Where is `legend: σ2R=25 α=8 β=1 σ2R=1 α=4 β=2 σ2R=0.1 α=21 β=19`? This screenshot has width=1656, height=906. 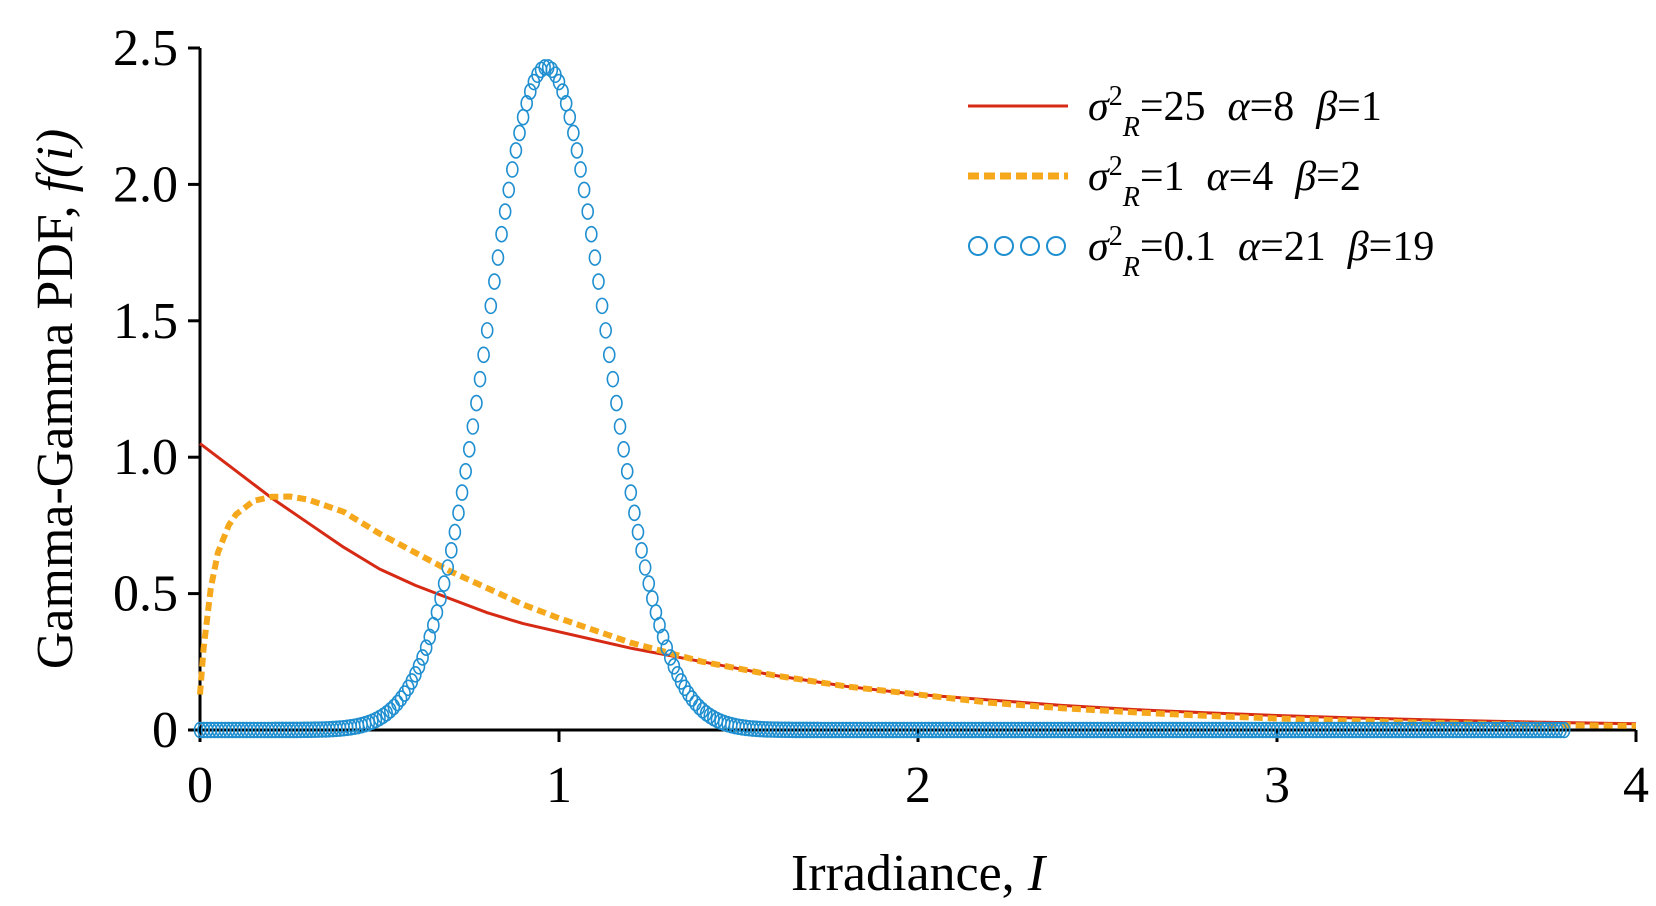 legend: σ2R=25 α=8 β=1 σ2R=1 α=4 β=2 σ2R=0.1 α=21 β=19 is located at coordinates (1201, 182).